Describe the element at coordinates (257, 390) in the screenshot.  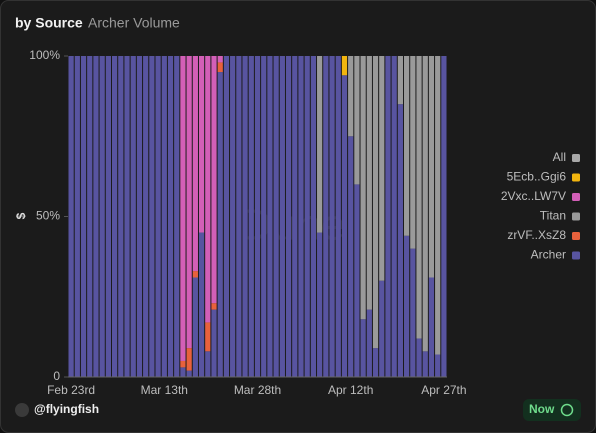
I see `x-tick-label: Mar 28th` at that location.